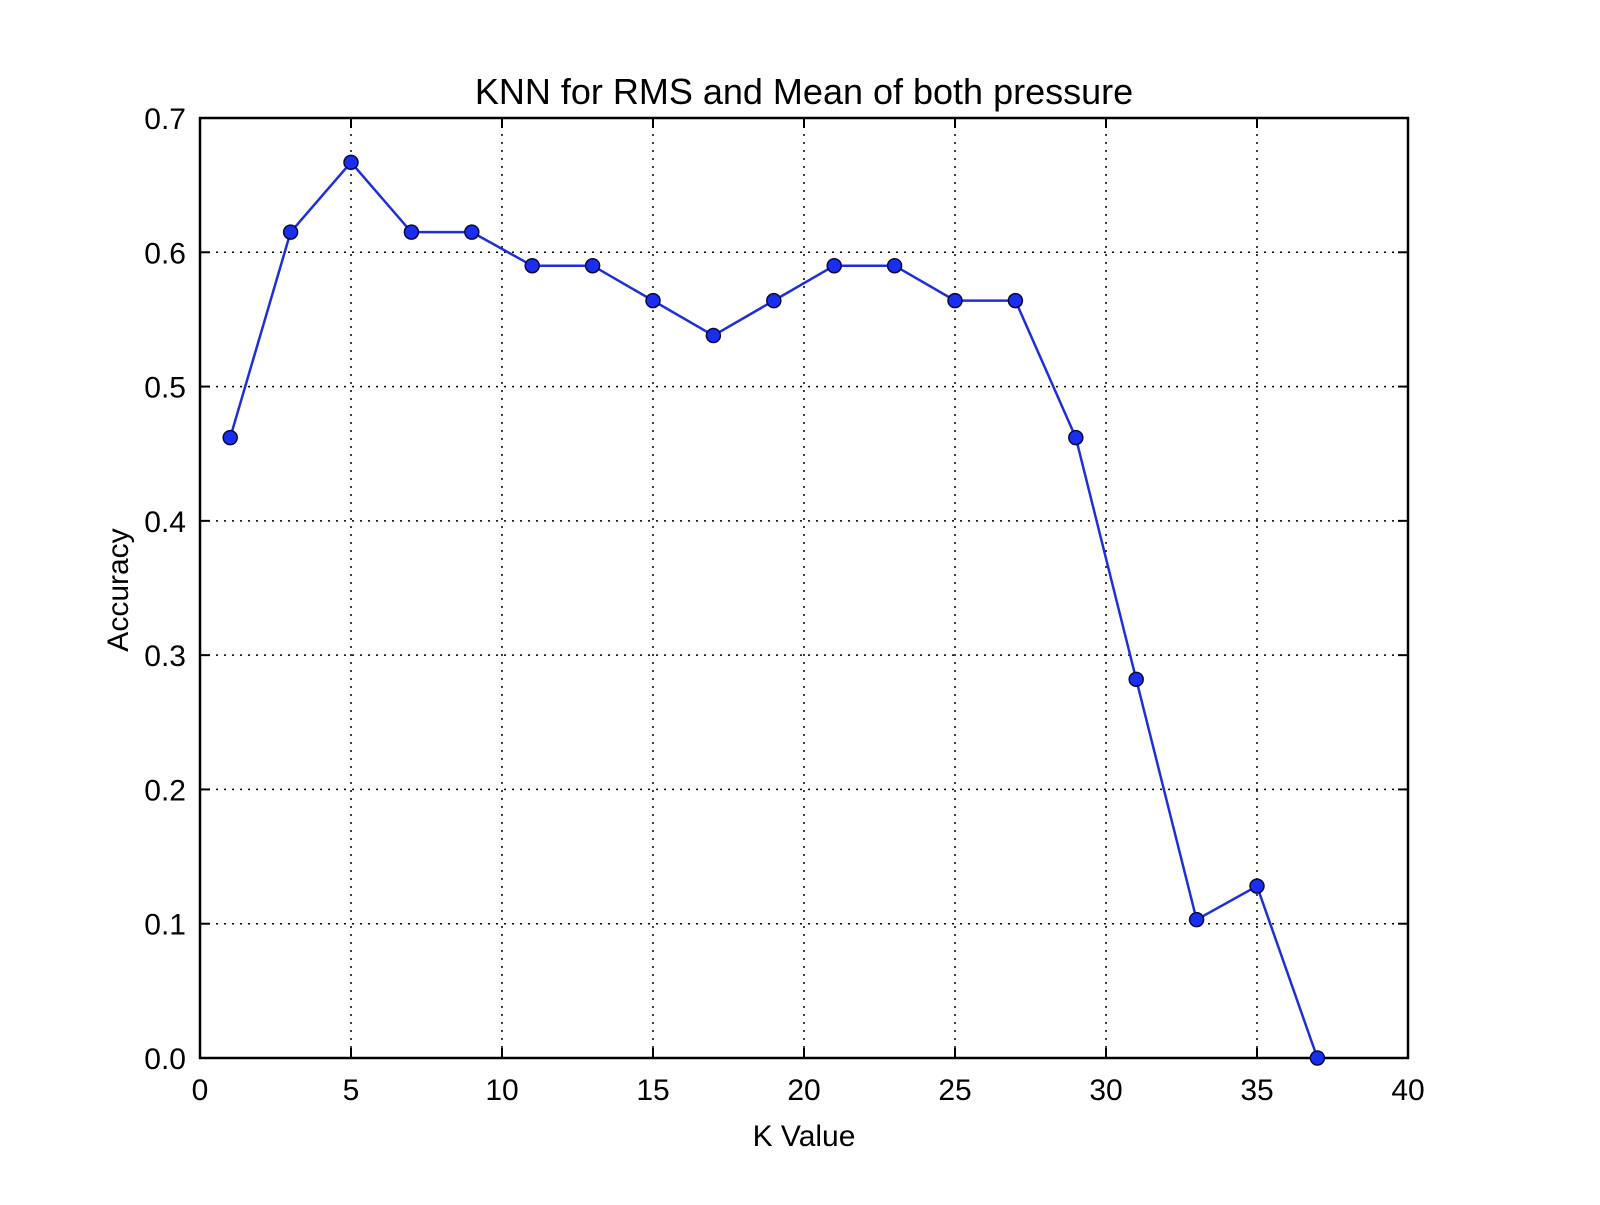  What do you see at coordinates (165, 790) in the screenshot?
I see `y-tick-label: 0.2` at bounding box center [165, 790].